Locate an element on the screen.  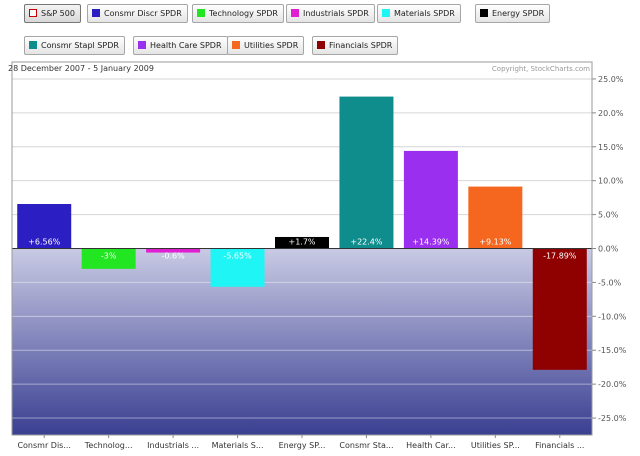
y-tick-label: 25.0% is located at coordinates (611, 79).